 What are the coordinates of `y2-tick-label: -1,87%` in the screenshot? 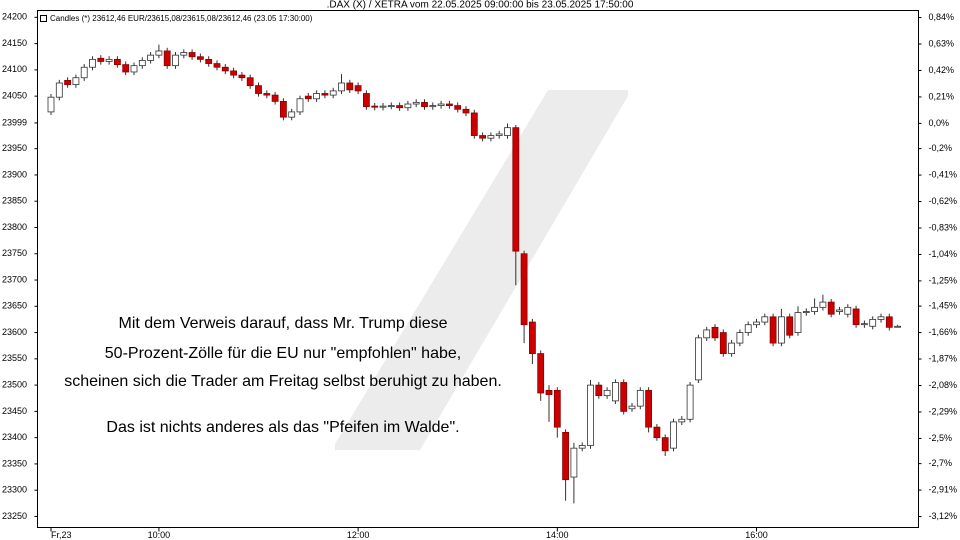 It's located at (943, 358).